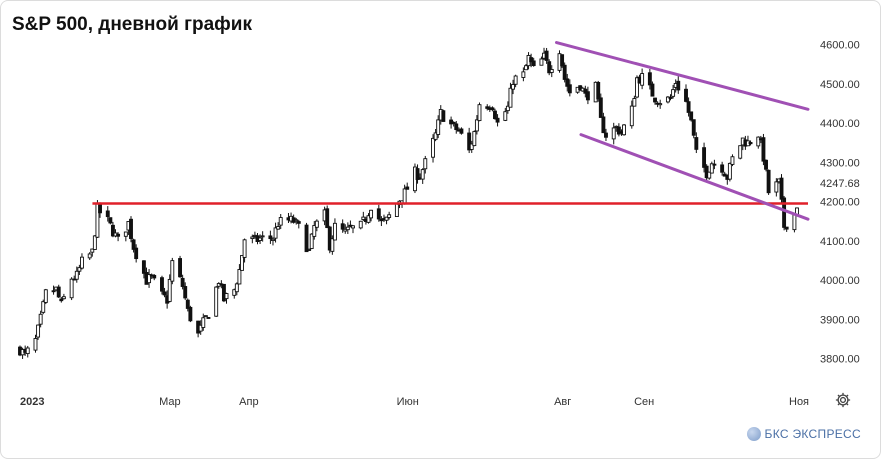 Image resolution: width=881 pixels, height=459 pixels. I want to click on y-tick-label: 4300.00, so click(840, 163).